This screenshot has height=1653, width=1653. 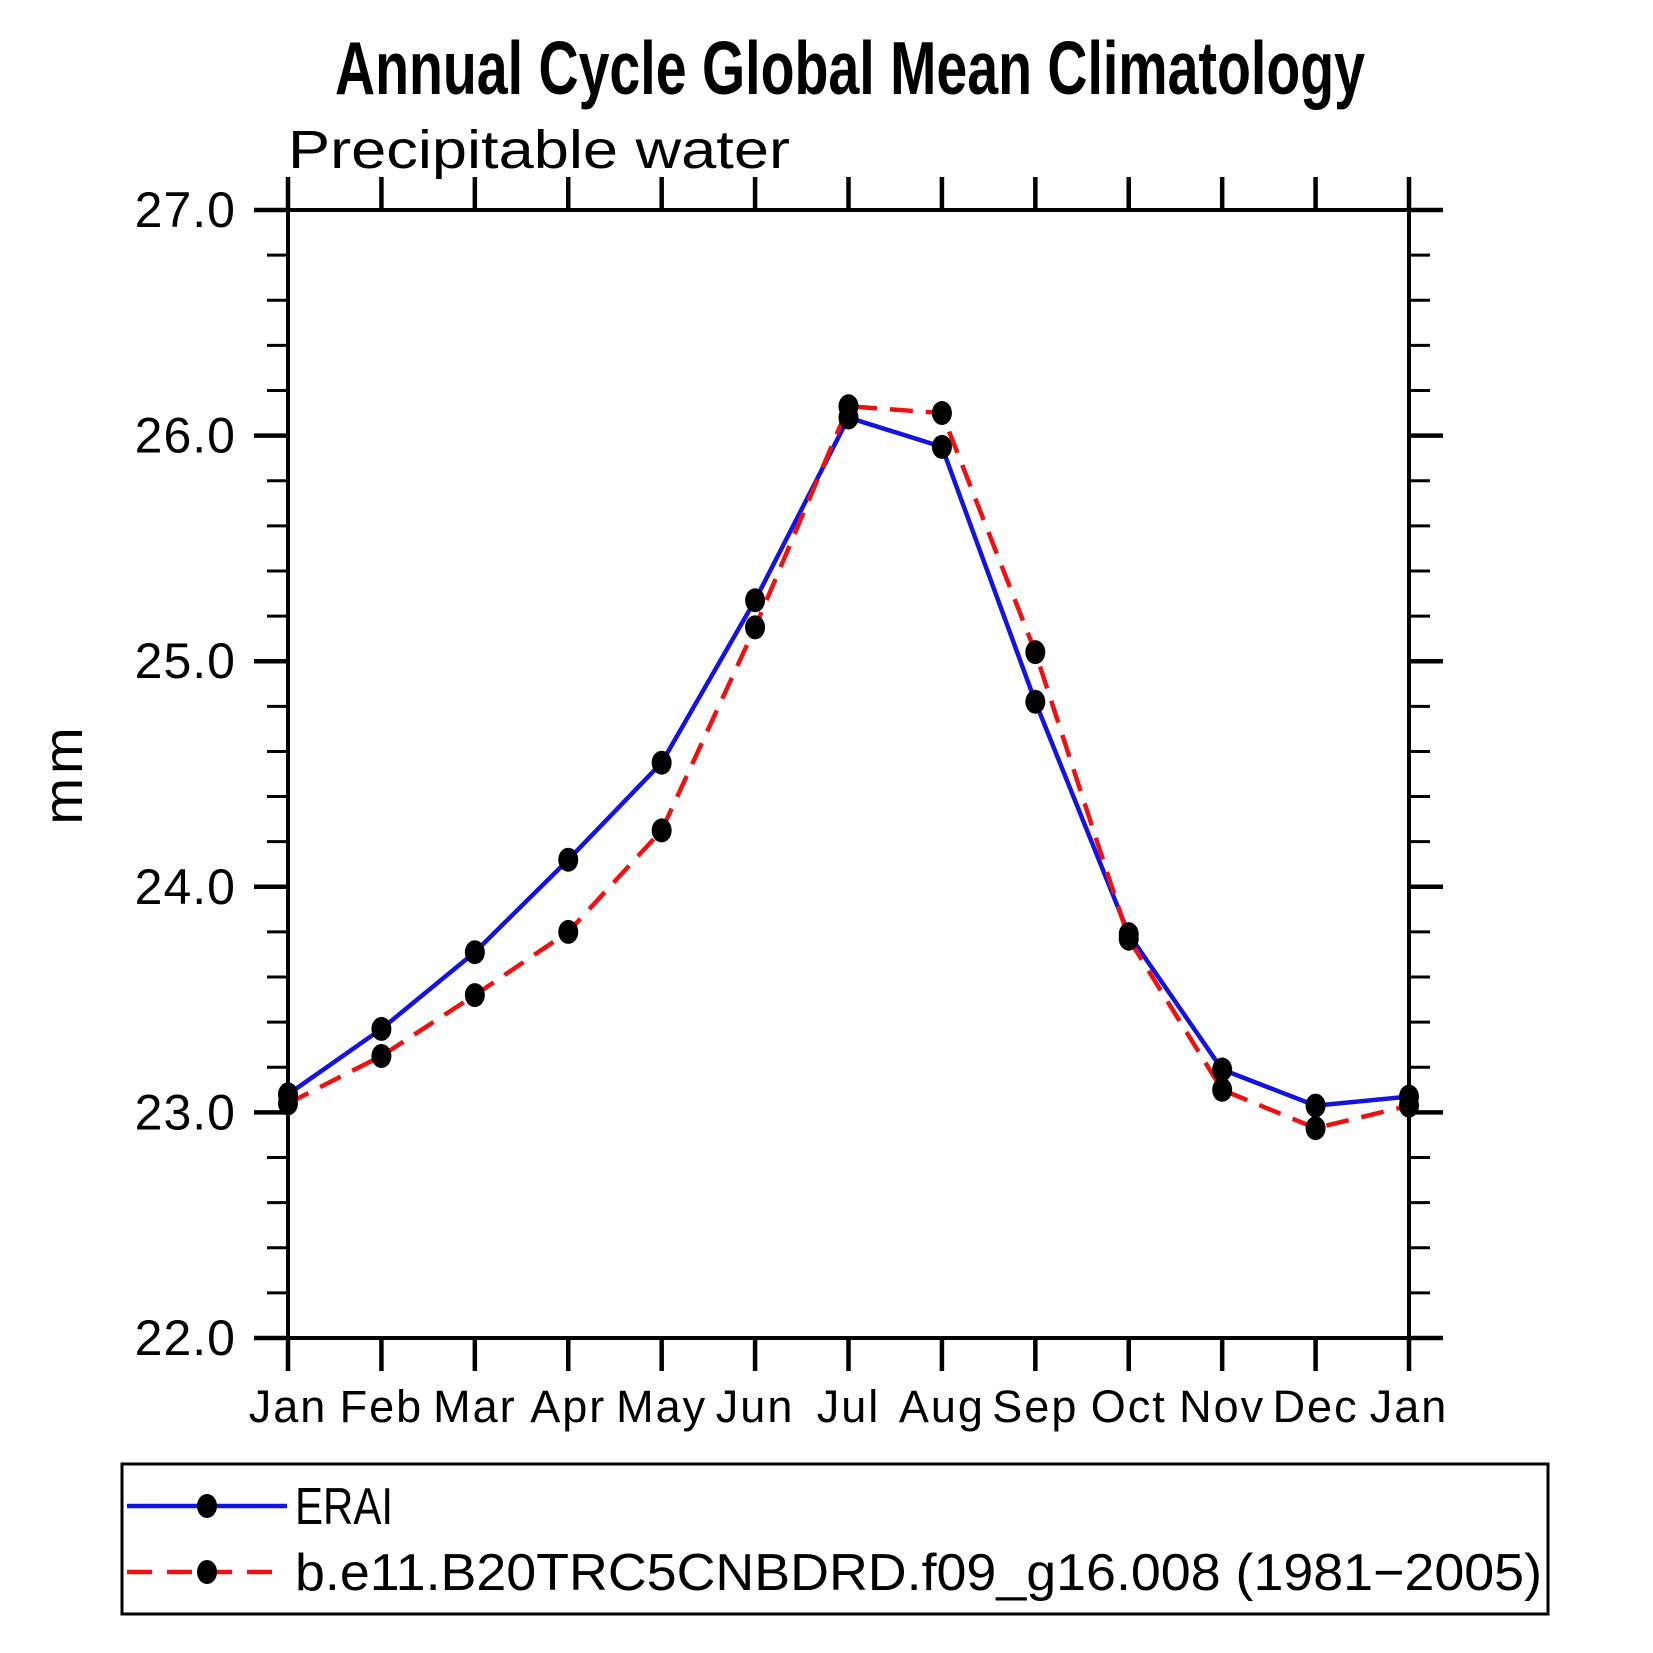 What do you see at coordinates (344, 1507) in the screenshot?
I see `legend-label-erai: ERAI` at bounding box center [344, 1507].